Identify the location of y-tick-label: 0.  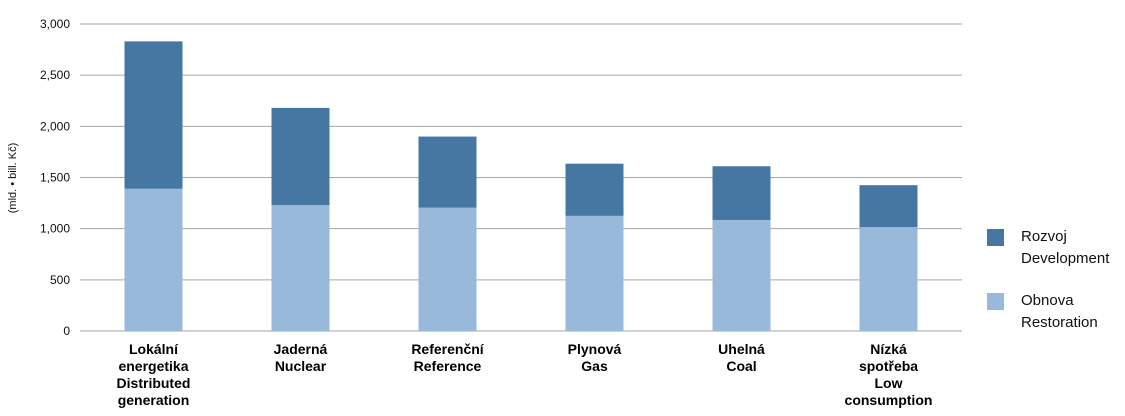
(66, 331).